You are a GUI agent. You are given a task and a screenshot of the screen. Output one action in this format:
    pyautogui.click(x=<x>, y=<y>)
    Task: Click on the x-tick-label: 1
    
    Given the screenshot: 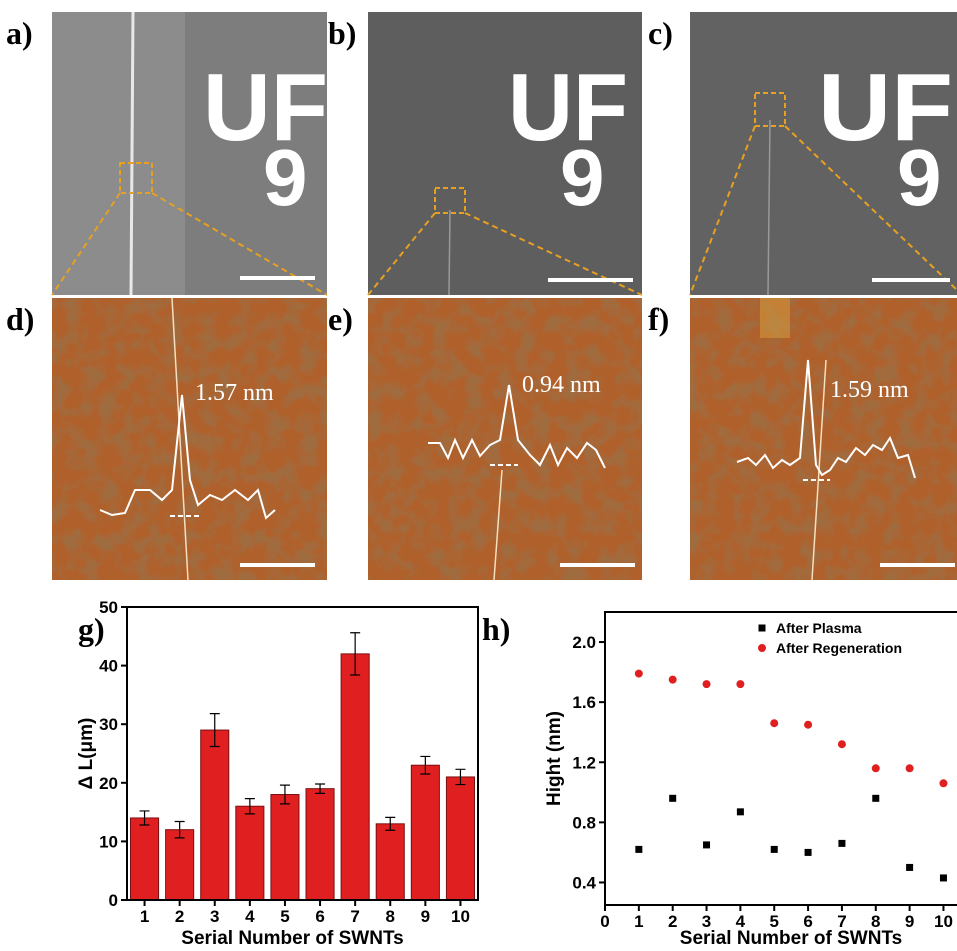 What is the action you would take?
    pyautogui.click(x=144, y=916)
    